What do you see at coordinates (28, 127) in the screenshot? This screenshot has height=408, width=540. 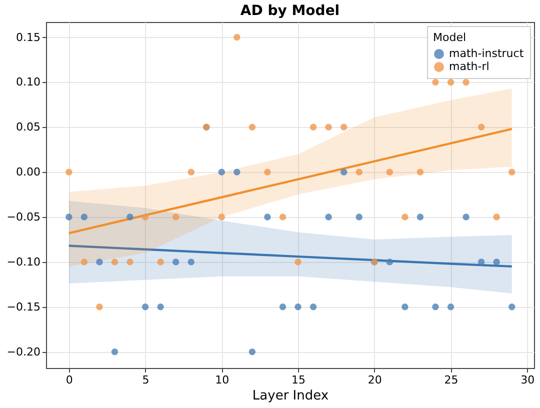 I see `y-tick-label: 0.05` at bounding box center [28, 127].